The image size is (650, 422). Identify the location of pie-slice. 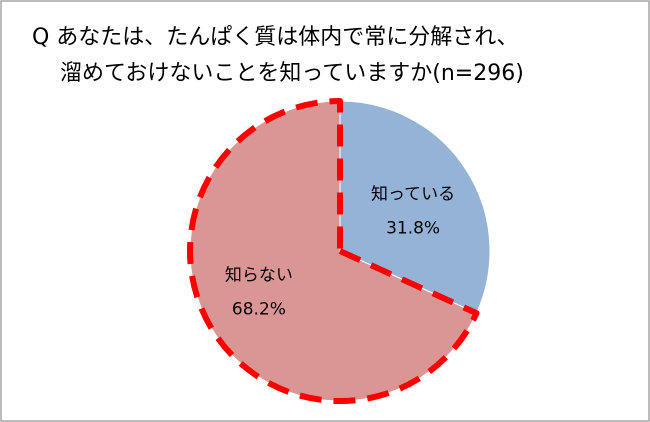
(415, 207).